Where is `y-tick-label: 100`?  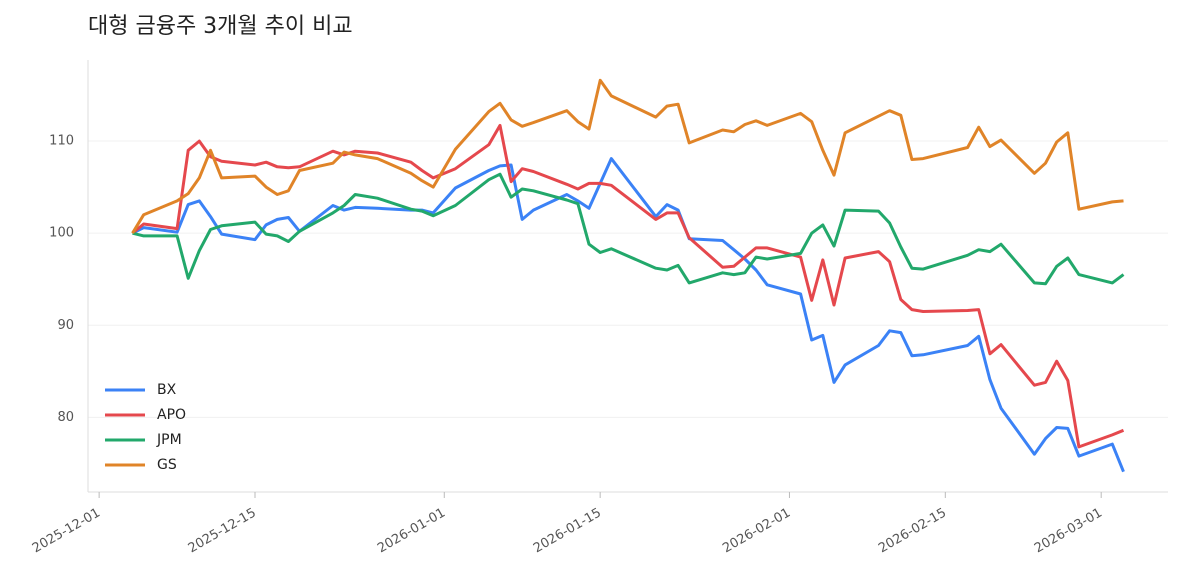 y-tick-label: 100 is located at coordinates (61, 233).